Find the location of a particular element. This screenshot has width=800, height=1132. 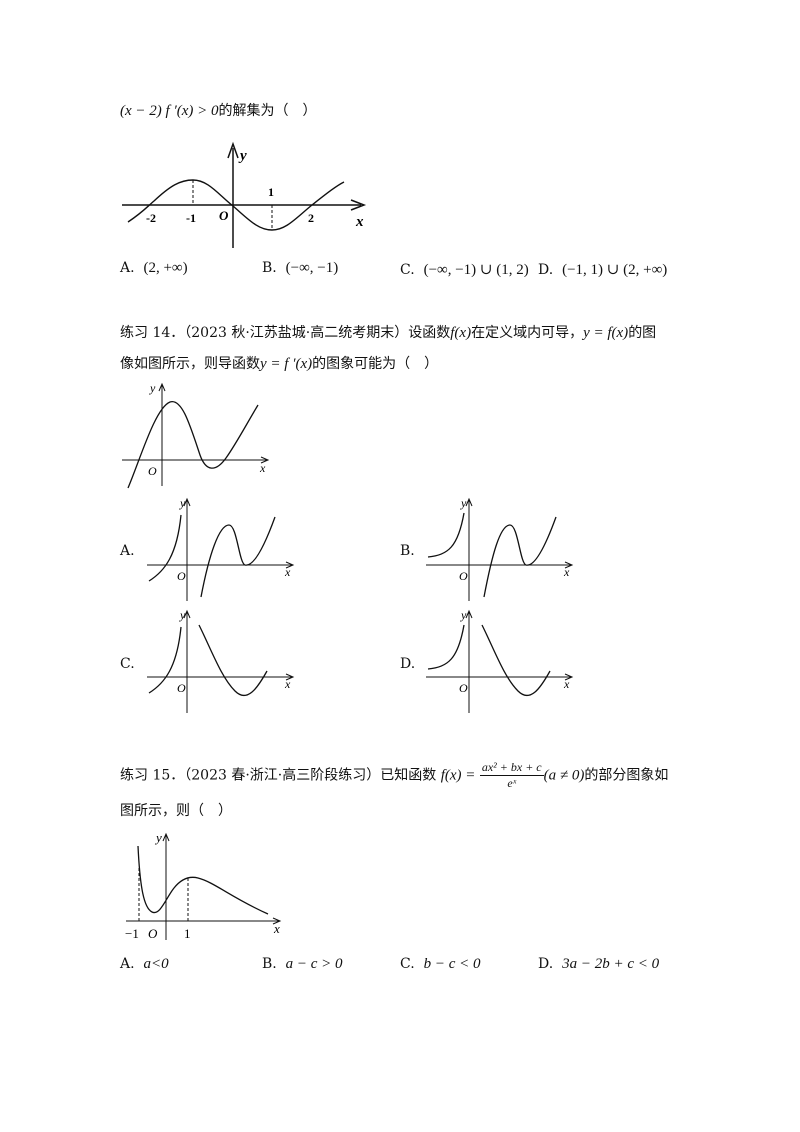

q15-option-b: B. a − c > 0 is located at coordinates (302, 964).